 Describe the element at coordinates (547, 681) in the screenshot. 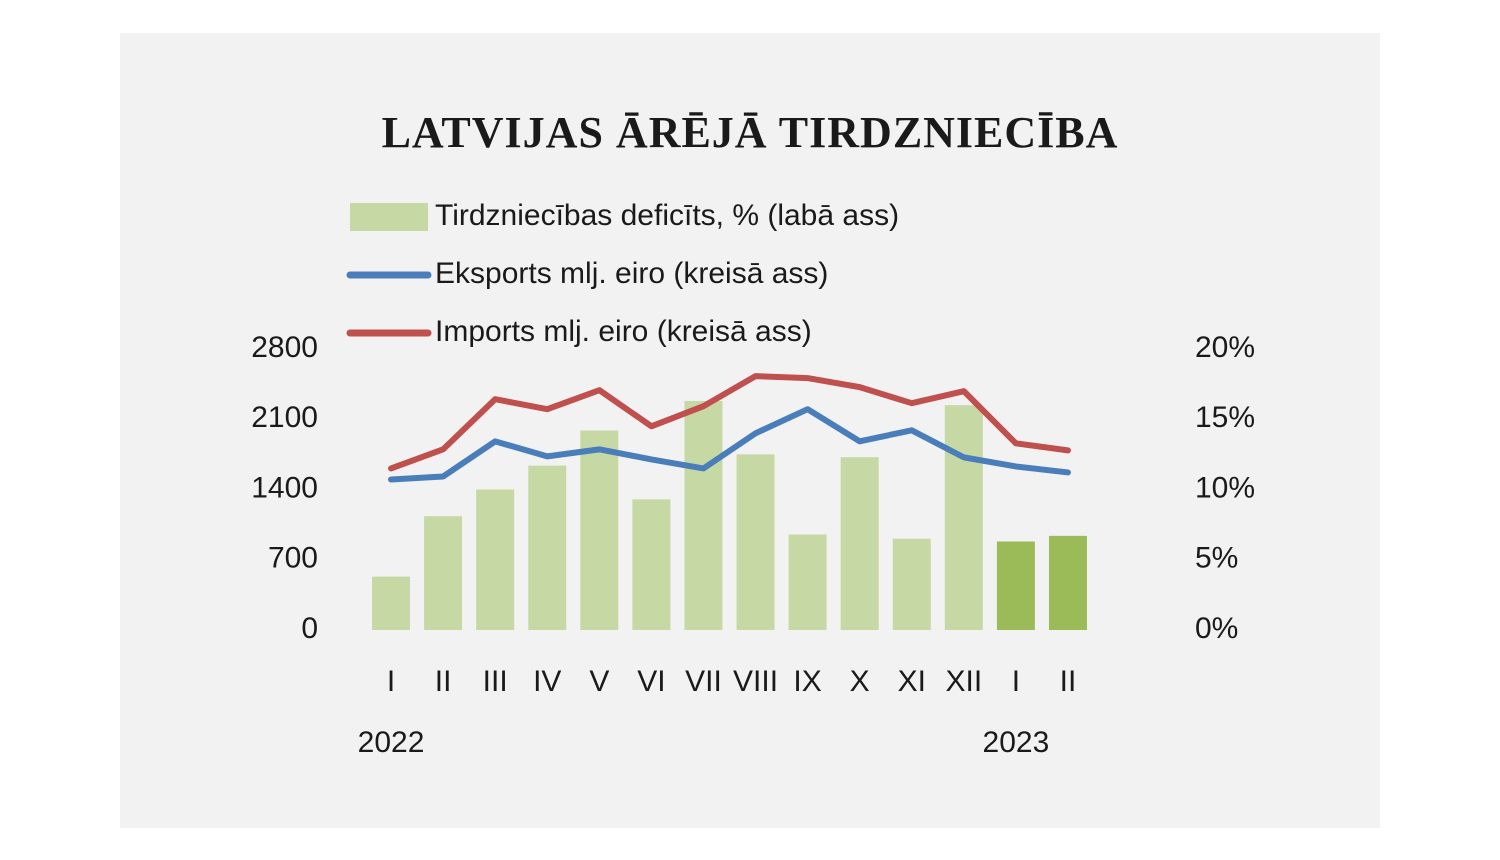

I see `x-tick-label: IV` at that location.